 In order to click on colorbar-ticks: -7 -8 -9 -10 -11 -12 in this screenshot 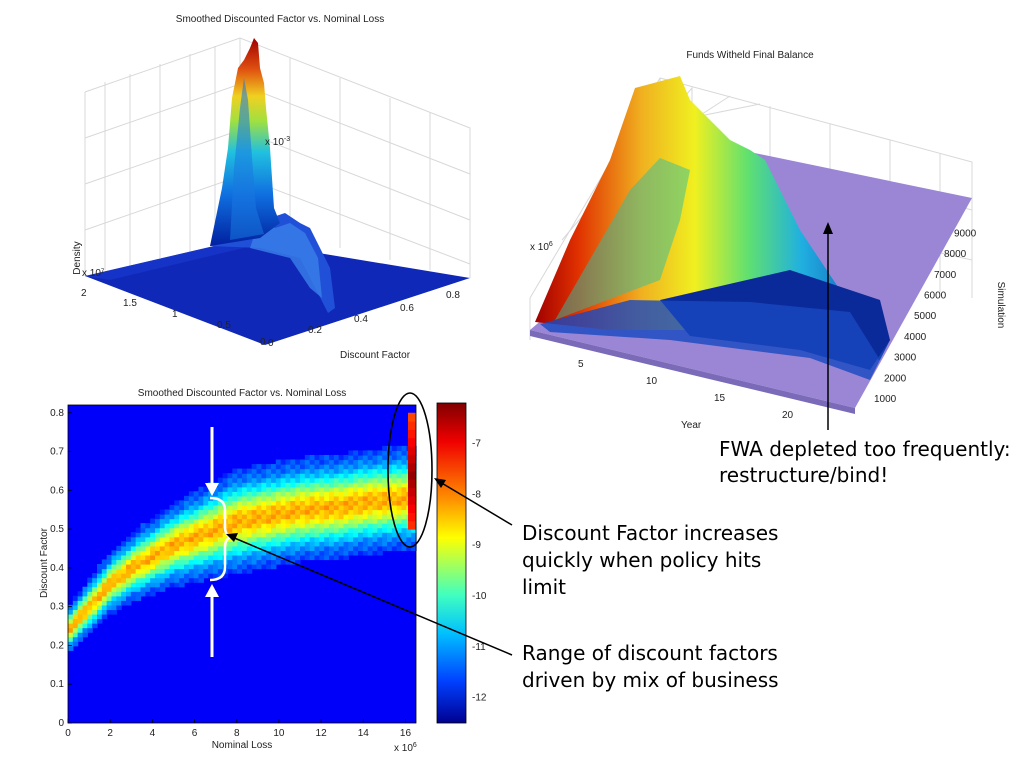, I will do `click(479, 571)`.